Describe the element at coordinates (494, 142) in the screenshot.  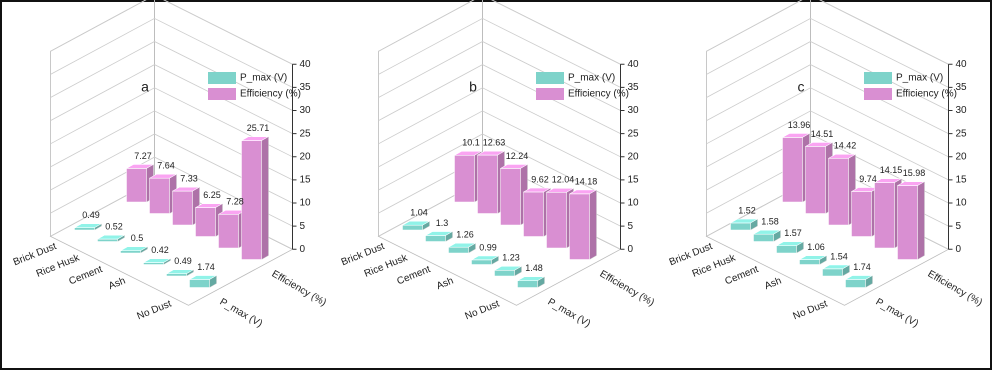
I see `value-label: 12.63` at that location.